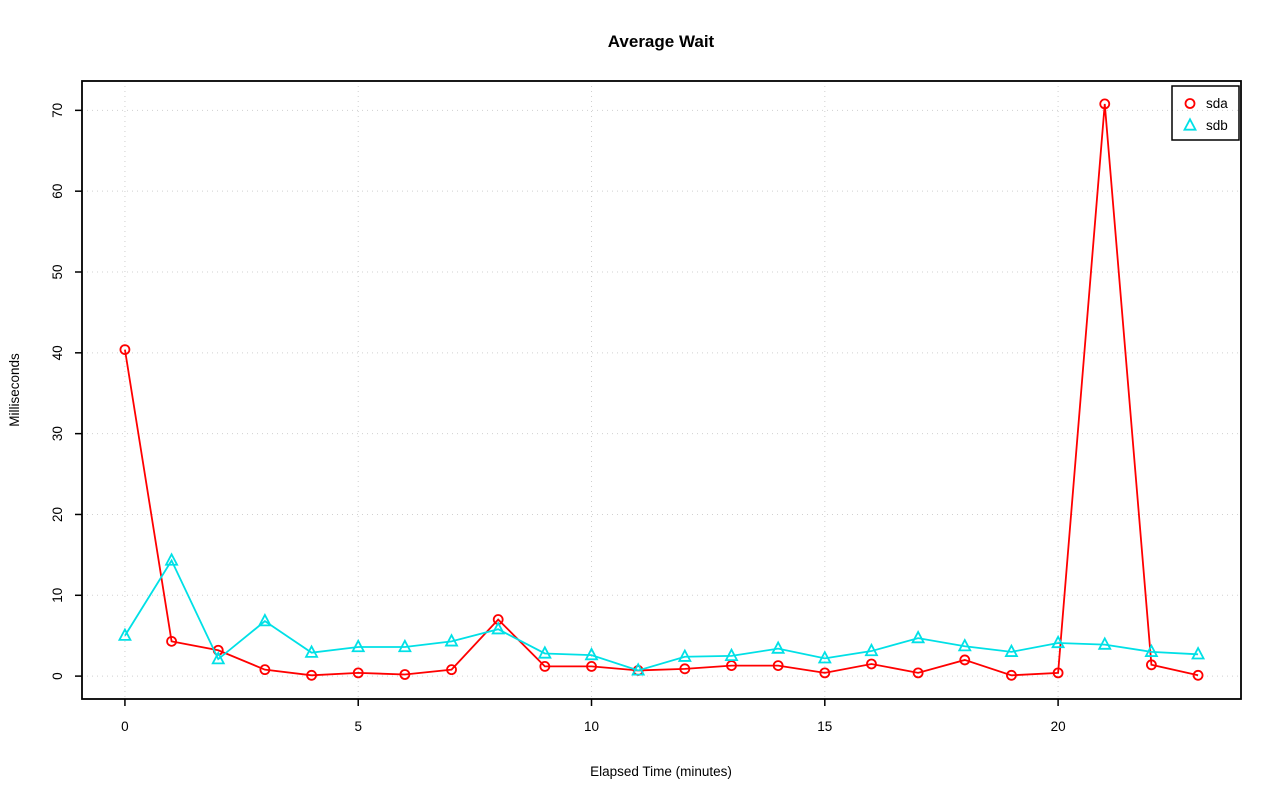  Describe the element at coordinates (661, 771) in the screenshot. I see `x-axis-label: Elapsed Time (minutes)` at that location.